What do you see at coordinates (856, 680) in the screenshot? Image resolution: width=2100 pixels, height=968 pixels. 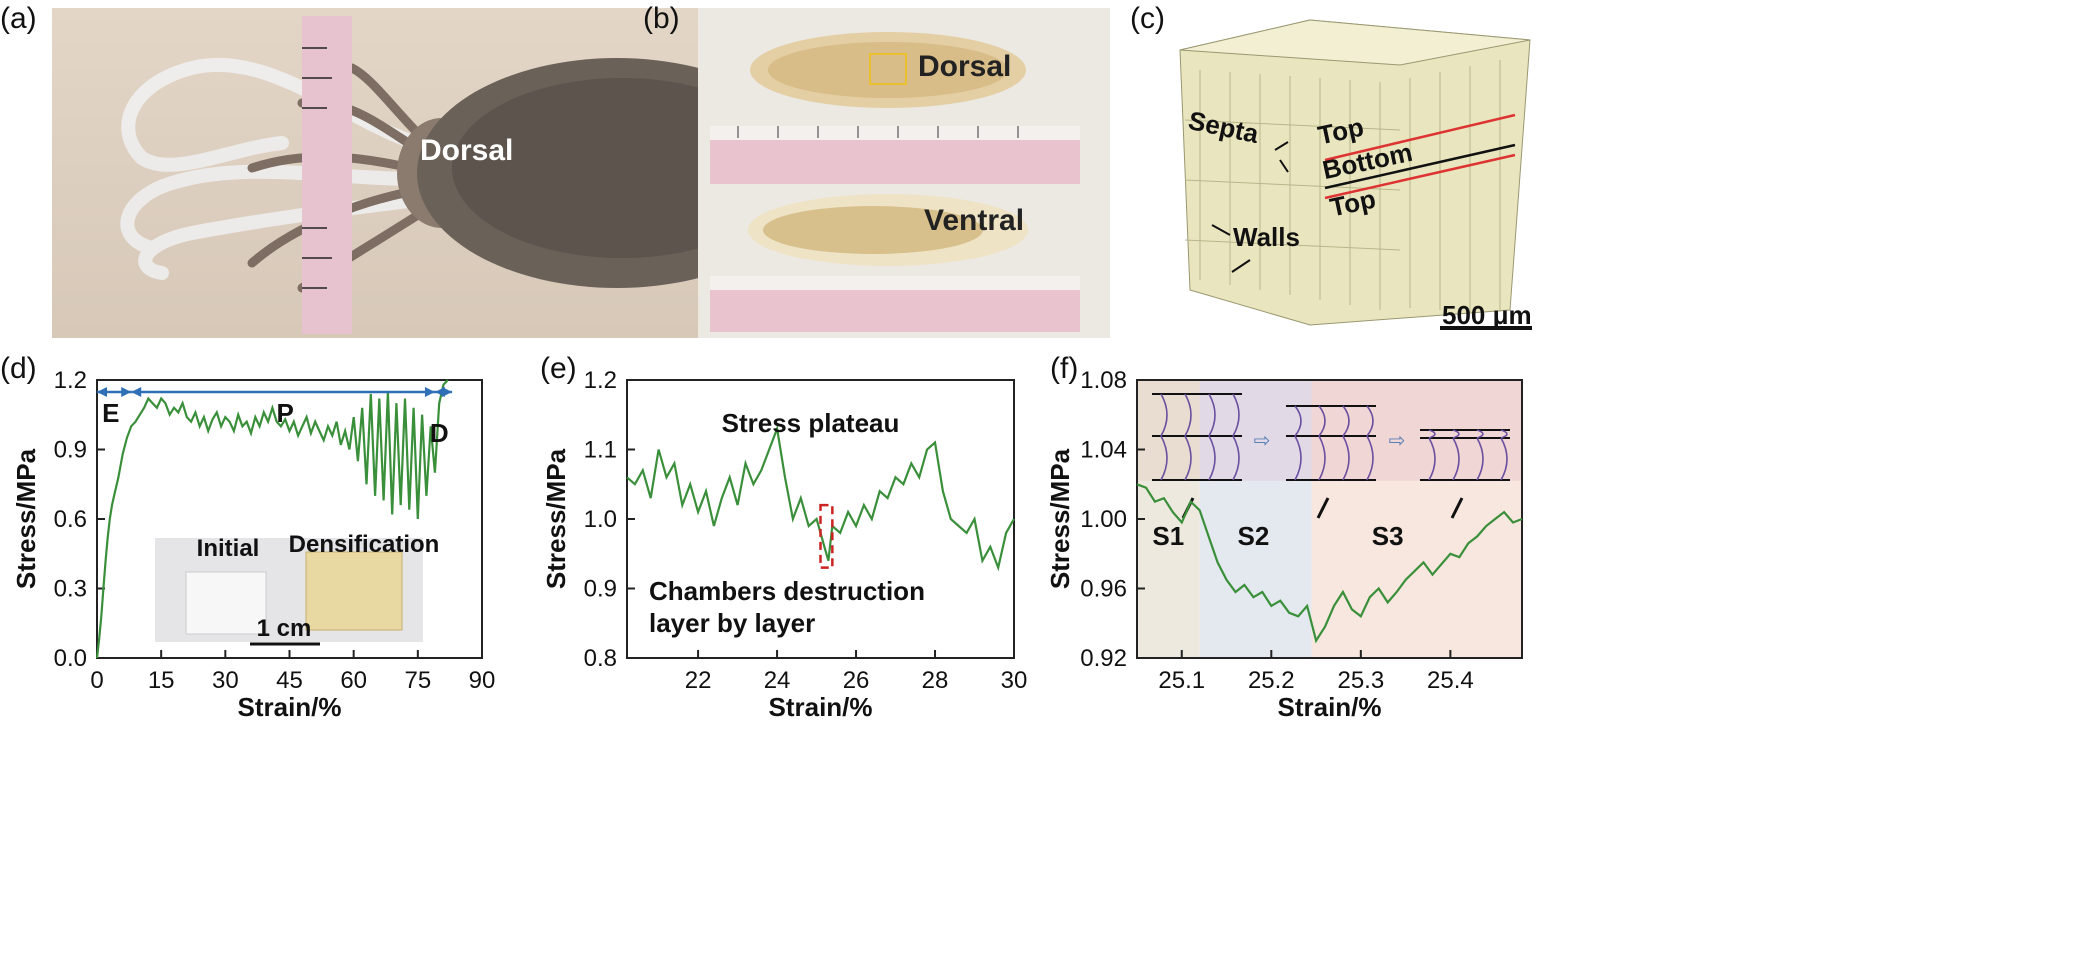 I see `x-tick-label: 26` at bounding box center [856, 680].